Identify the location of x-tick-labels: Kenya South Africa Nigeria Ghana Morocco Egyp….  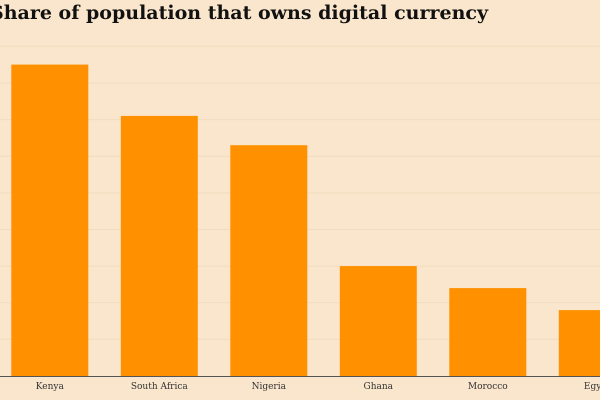
(318, 387).